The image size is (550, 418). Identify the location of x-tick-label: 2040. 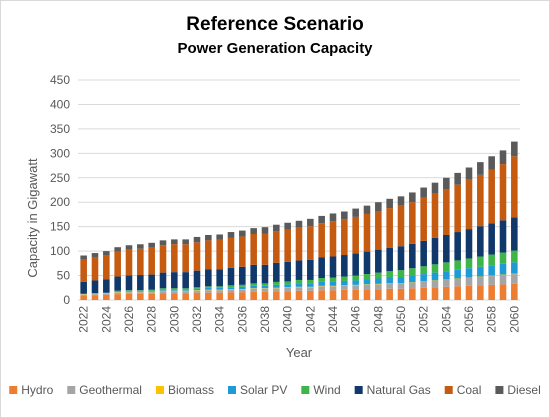
(288, 319).